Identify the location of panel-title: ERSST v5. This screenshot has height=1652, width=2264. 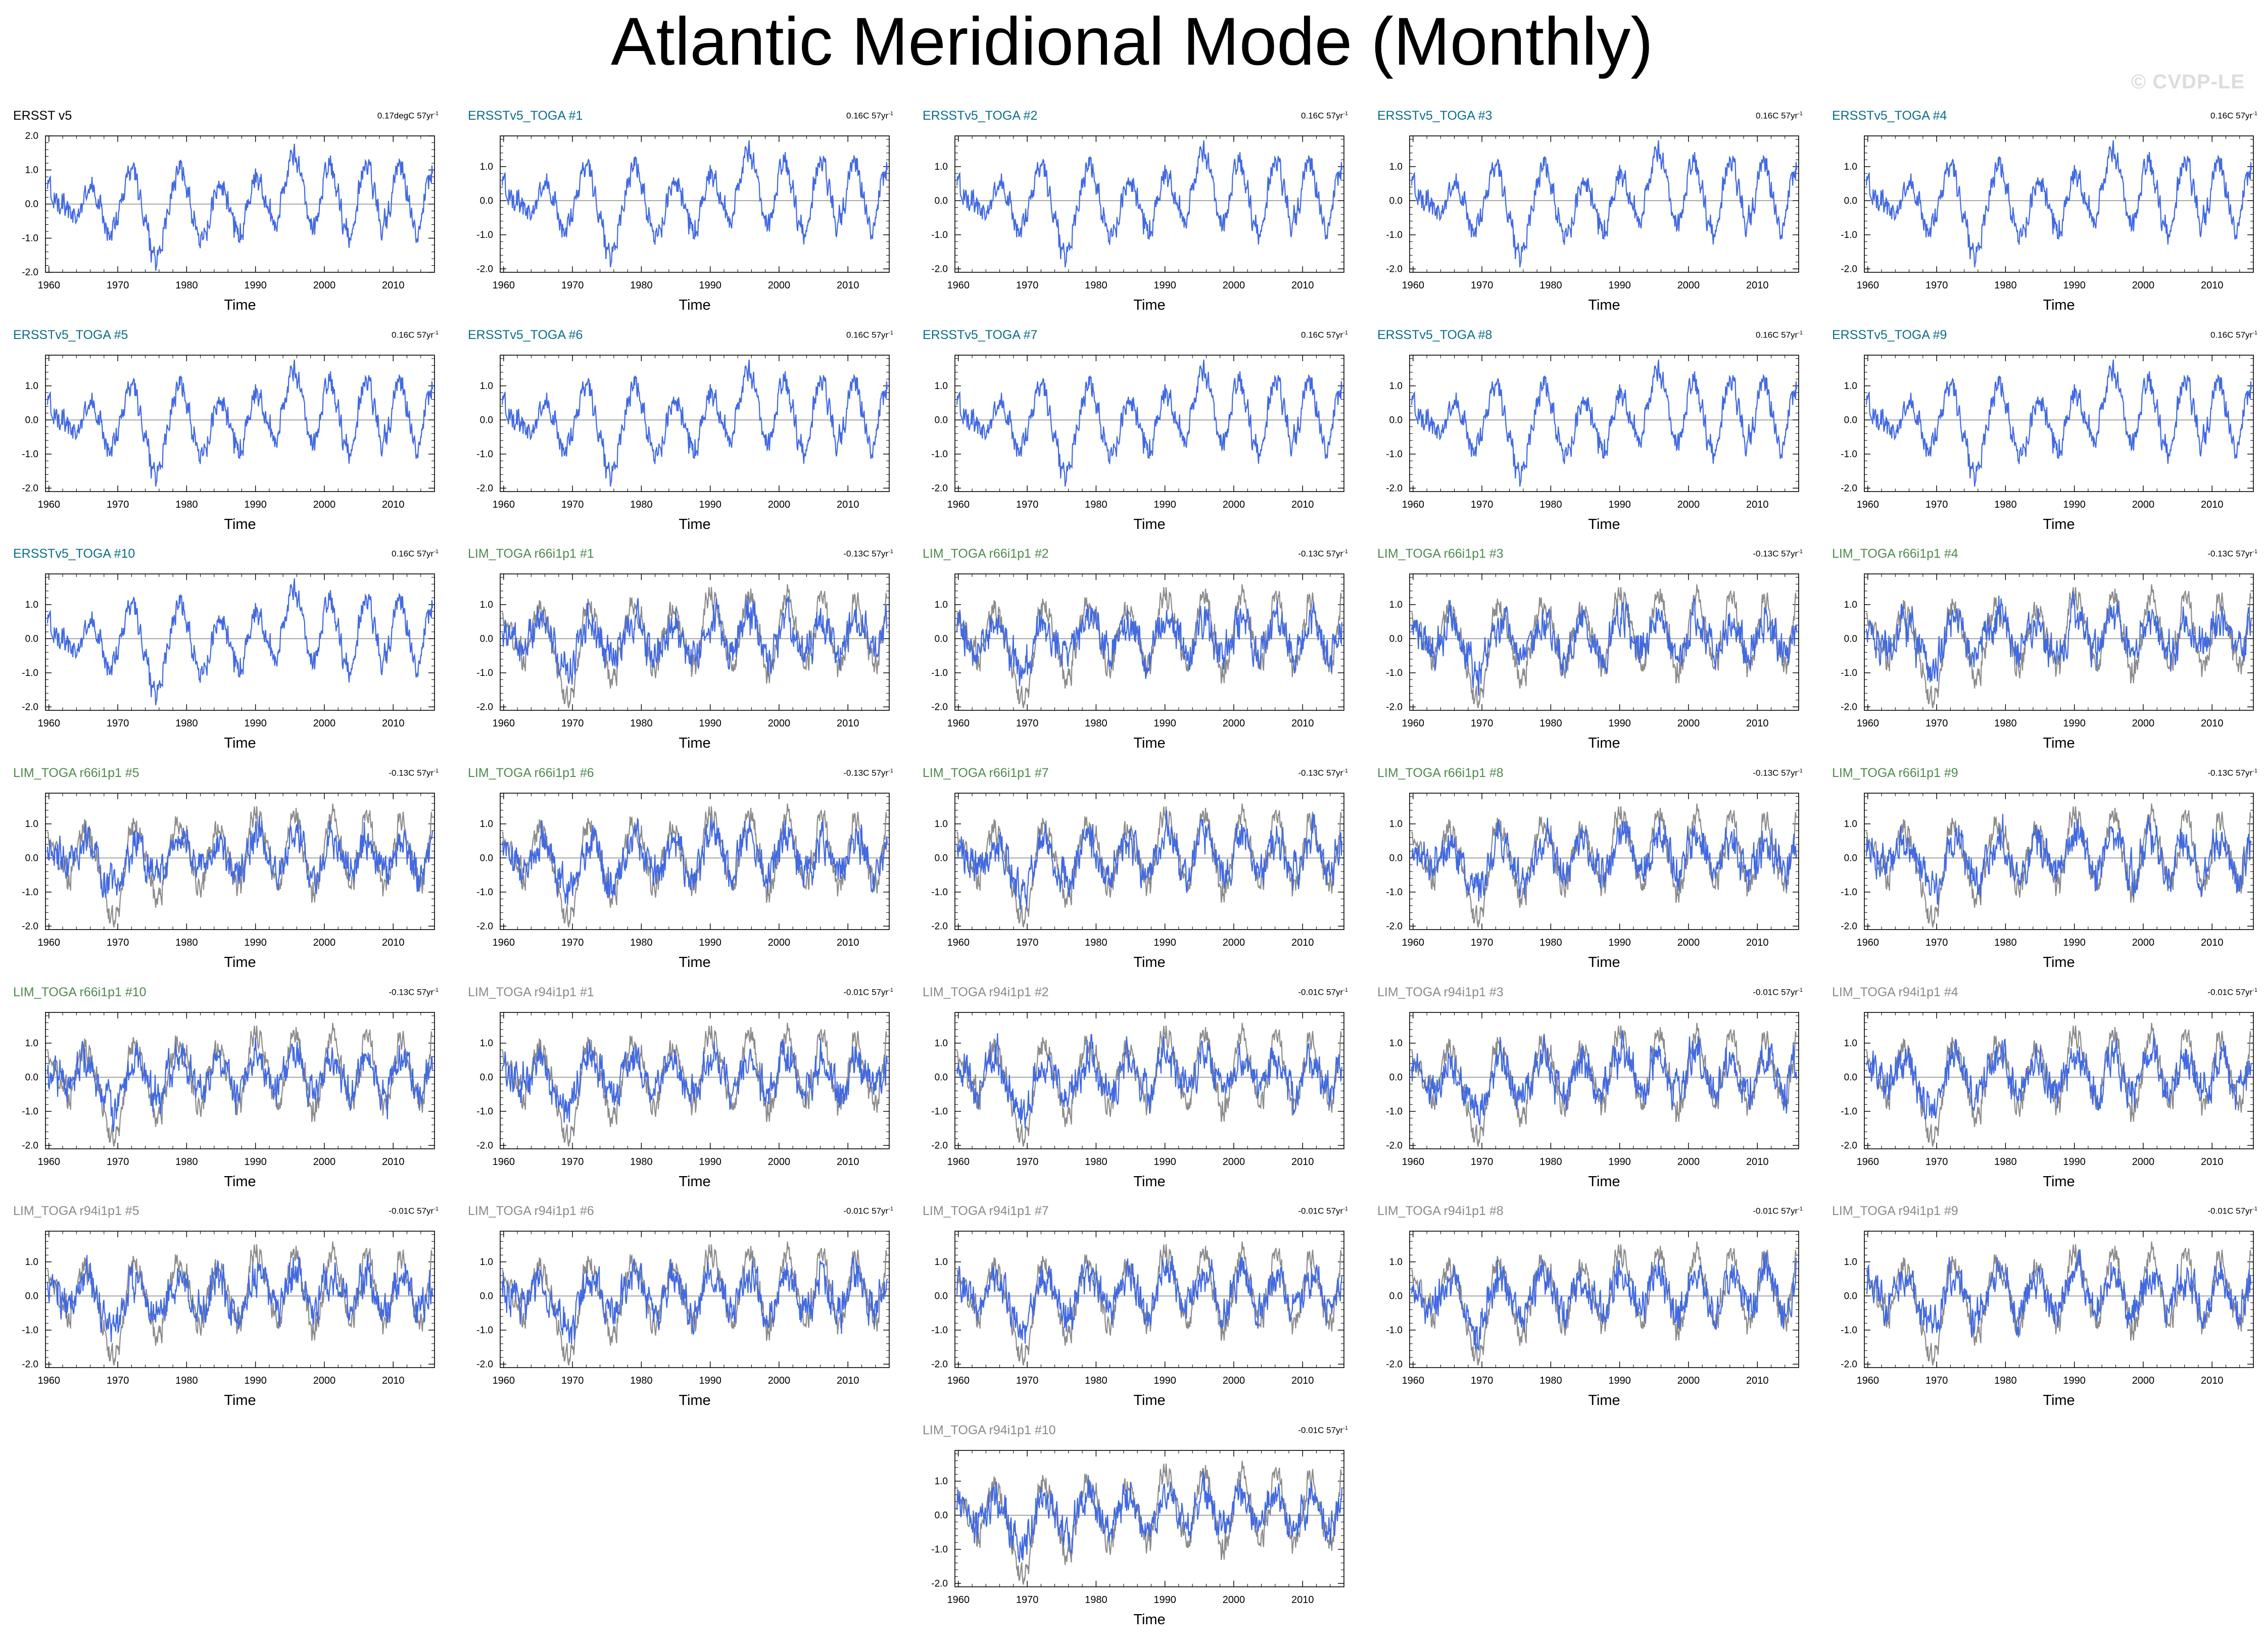
(43, 116).